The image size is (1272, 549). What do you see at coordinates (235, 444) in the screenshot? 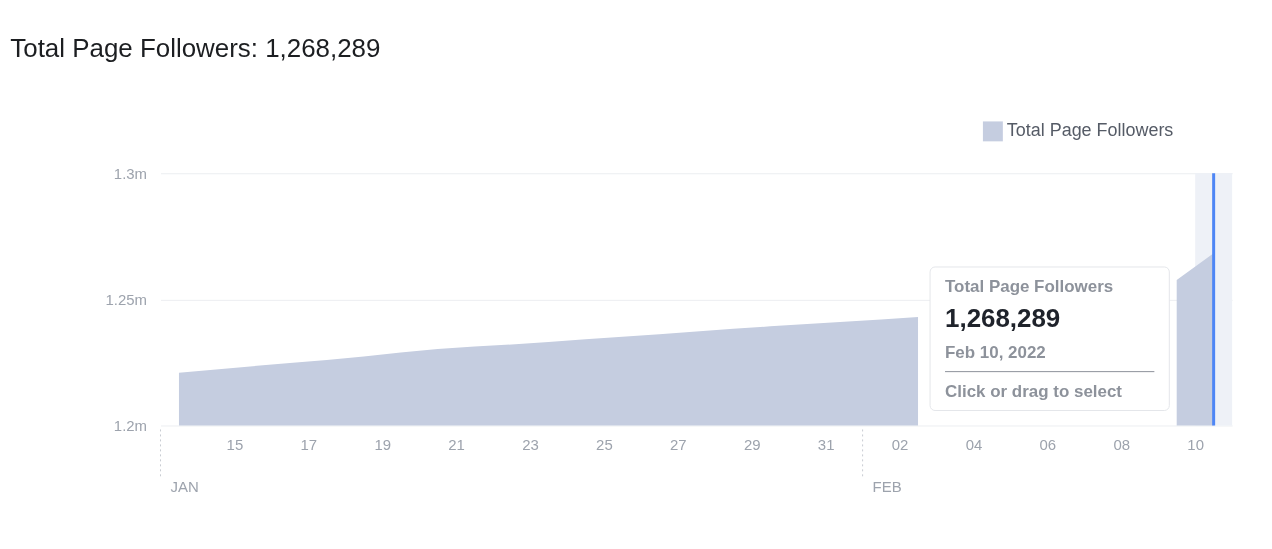
I see `x-tick-label: 15` at bounding box center [235, 444].